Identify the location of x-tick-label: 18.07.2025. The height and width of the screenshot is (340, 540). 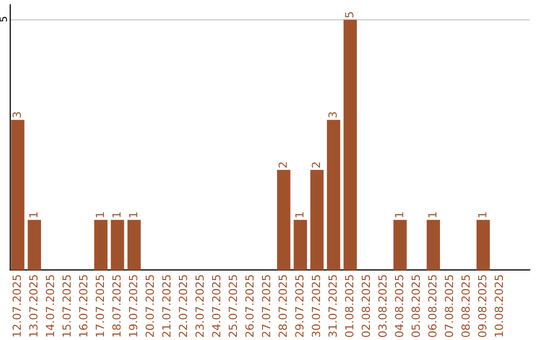
(116, 306).